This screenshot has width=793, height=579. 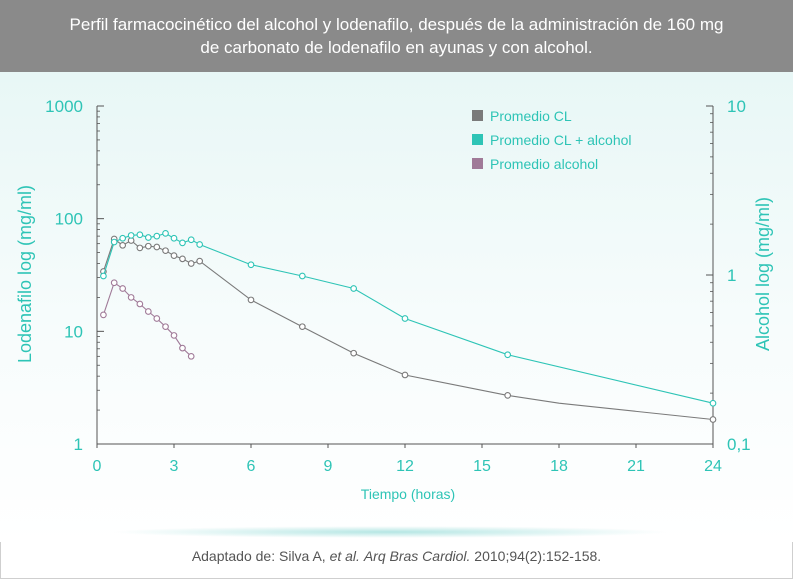 What do you see at coordinates (636, 466) in the screenshot?
I see `x-tick-label: 21` at bounding box center [636, 466].